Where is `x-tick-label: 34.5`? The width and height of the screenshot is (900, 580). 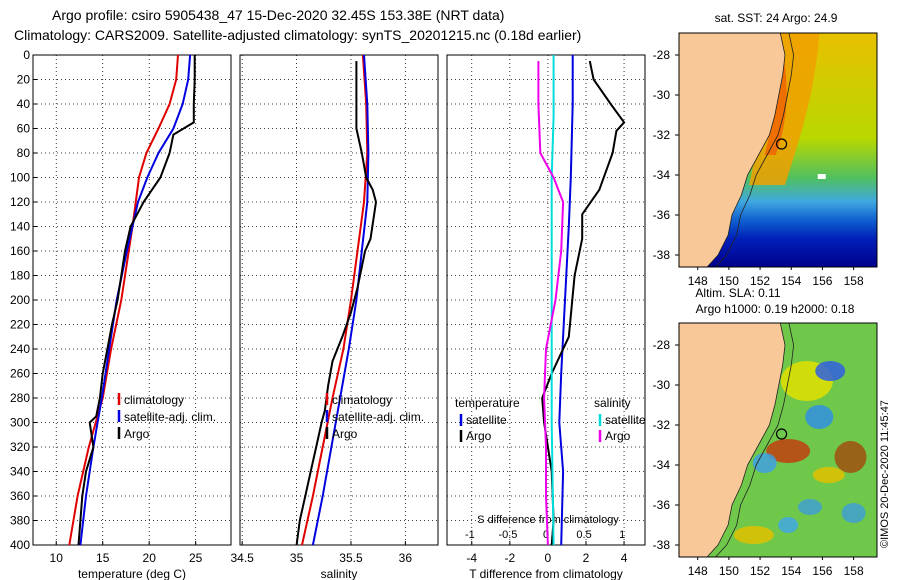
x-tick-label: 34.5 is located at coordinates (242, 558).